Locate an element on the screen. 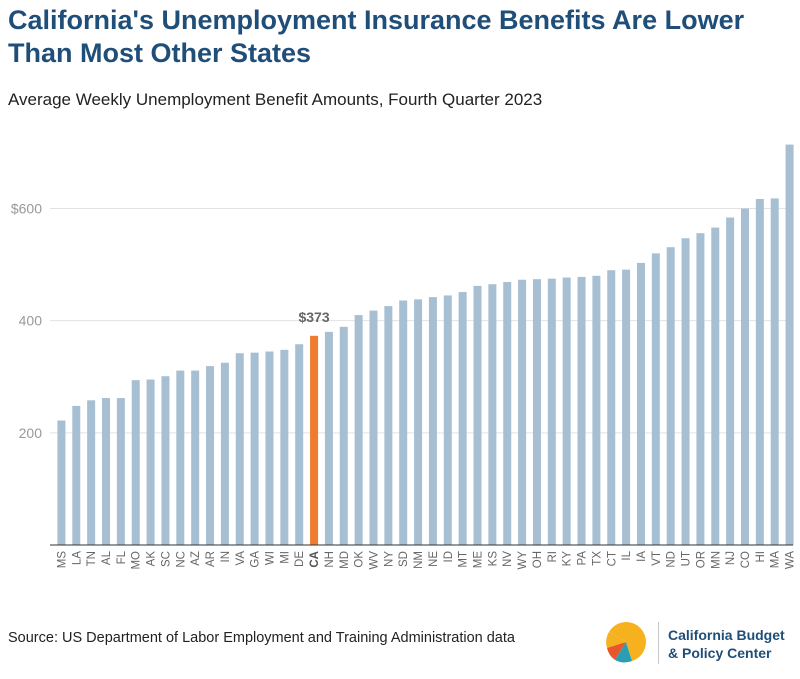 Image resolution: width=800 pixels, height=679 pixels. bar-al is located at coordinates (106, 471).